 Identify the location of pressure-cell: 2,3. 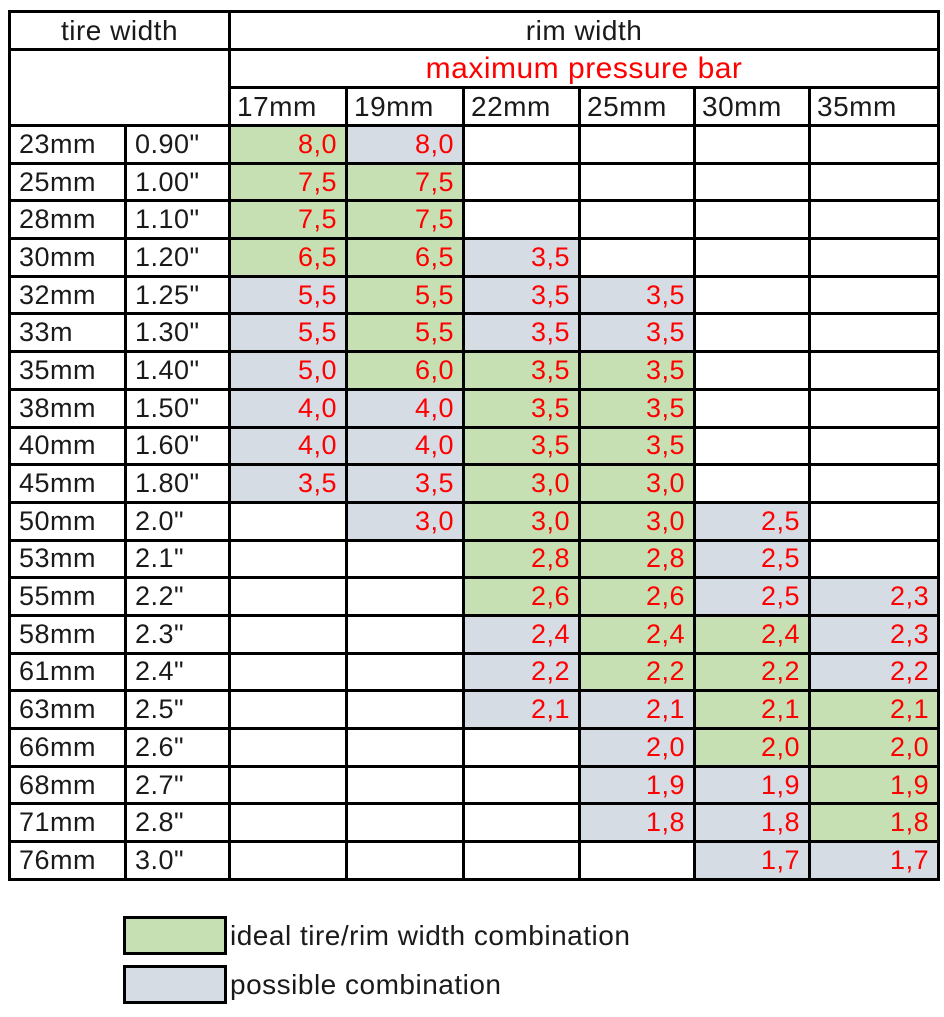
(874, 634).